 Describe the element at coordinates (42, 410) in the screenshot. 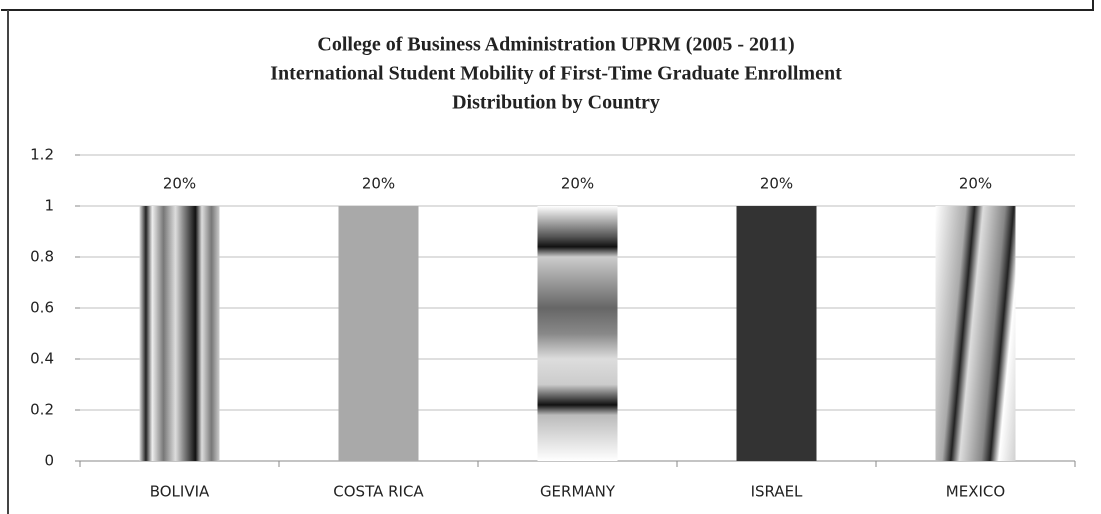

I see `y-tick-label: 0.2` at that location.